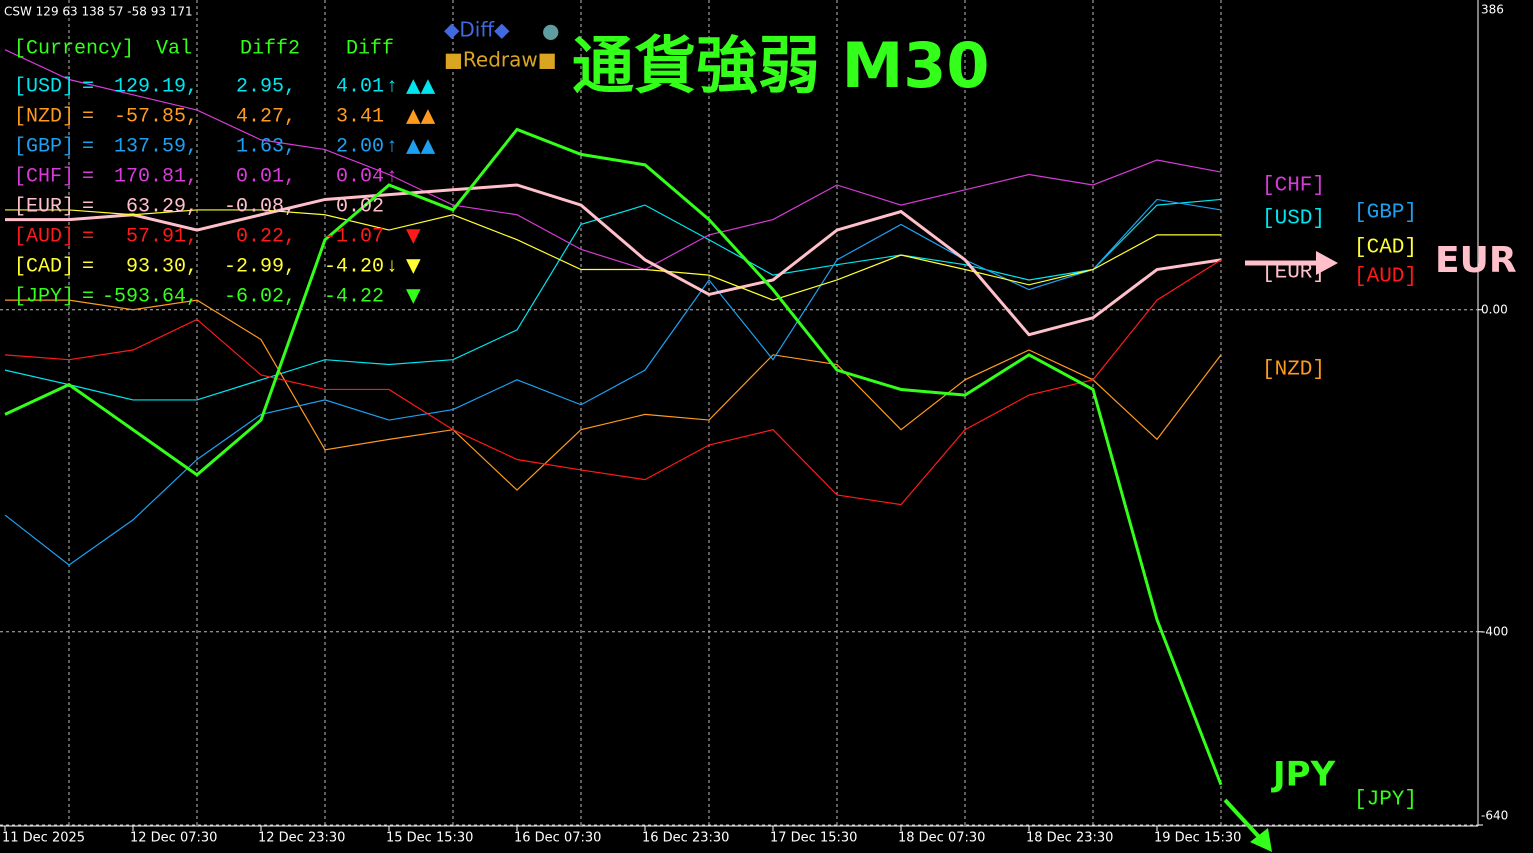  What do you see at coordinates (301, 838) in the screenshot?
I see `x-tick-label: 12 Dec 23:30` at bounding box center [301, 838].